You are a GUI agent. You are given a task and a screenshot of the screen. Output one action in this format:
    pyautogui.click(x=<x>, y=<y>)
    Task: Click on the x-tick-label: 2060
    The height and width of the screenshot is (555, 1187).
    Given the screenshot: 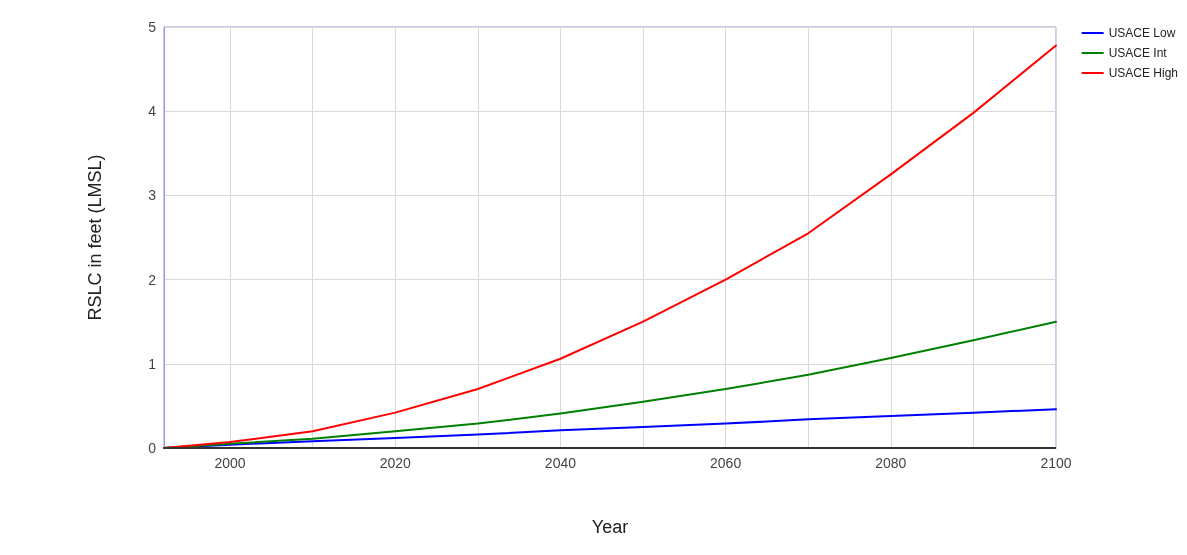 What is the action you would take?
    pyautogui.click(x=726, y=463)
    